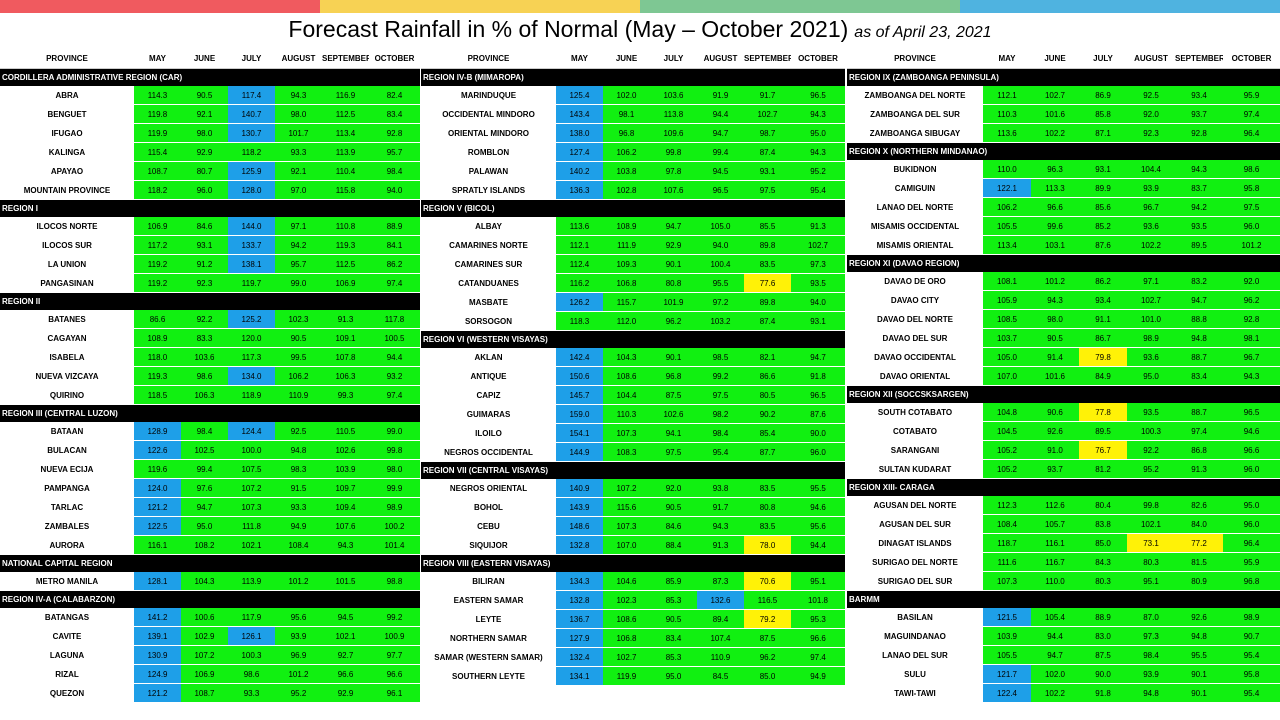 Image resolution: width=1280 pixels, height=720 pixels. Describe the element at coordinates (251, 581) in the screenshot. I see `value-cell-july: 113.9` at that location.